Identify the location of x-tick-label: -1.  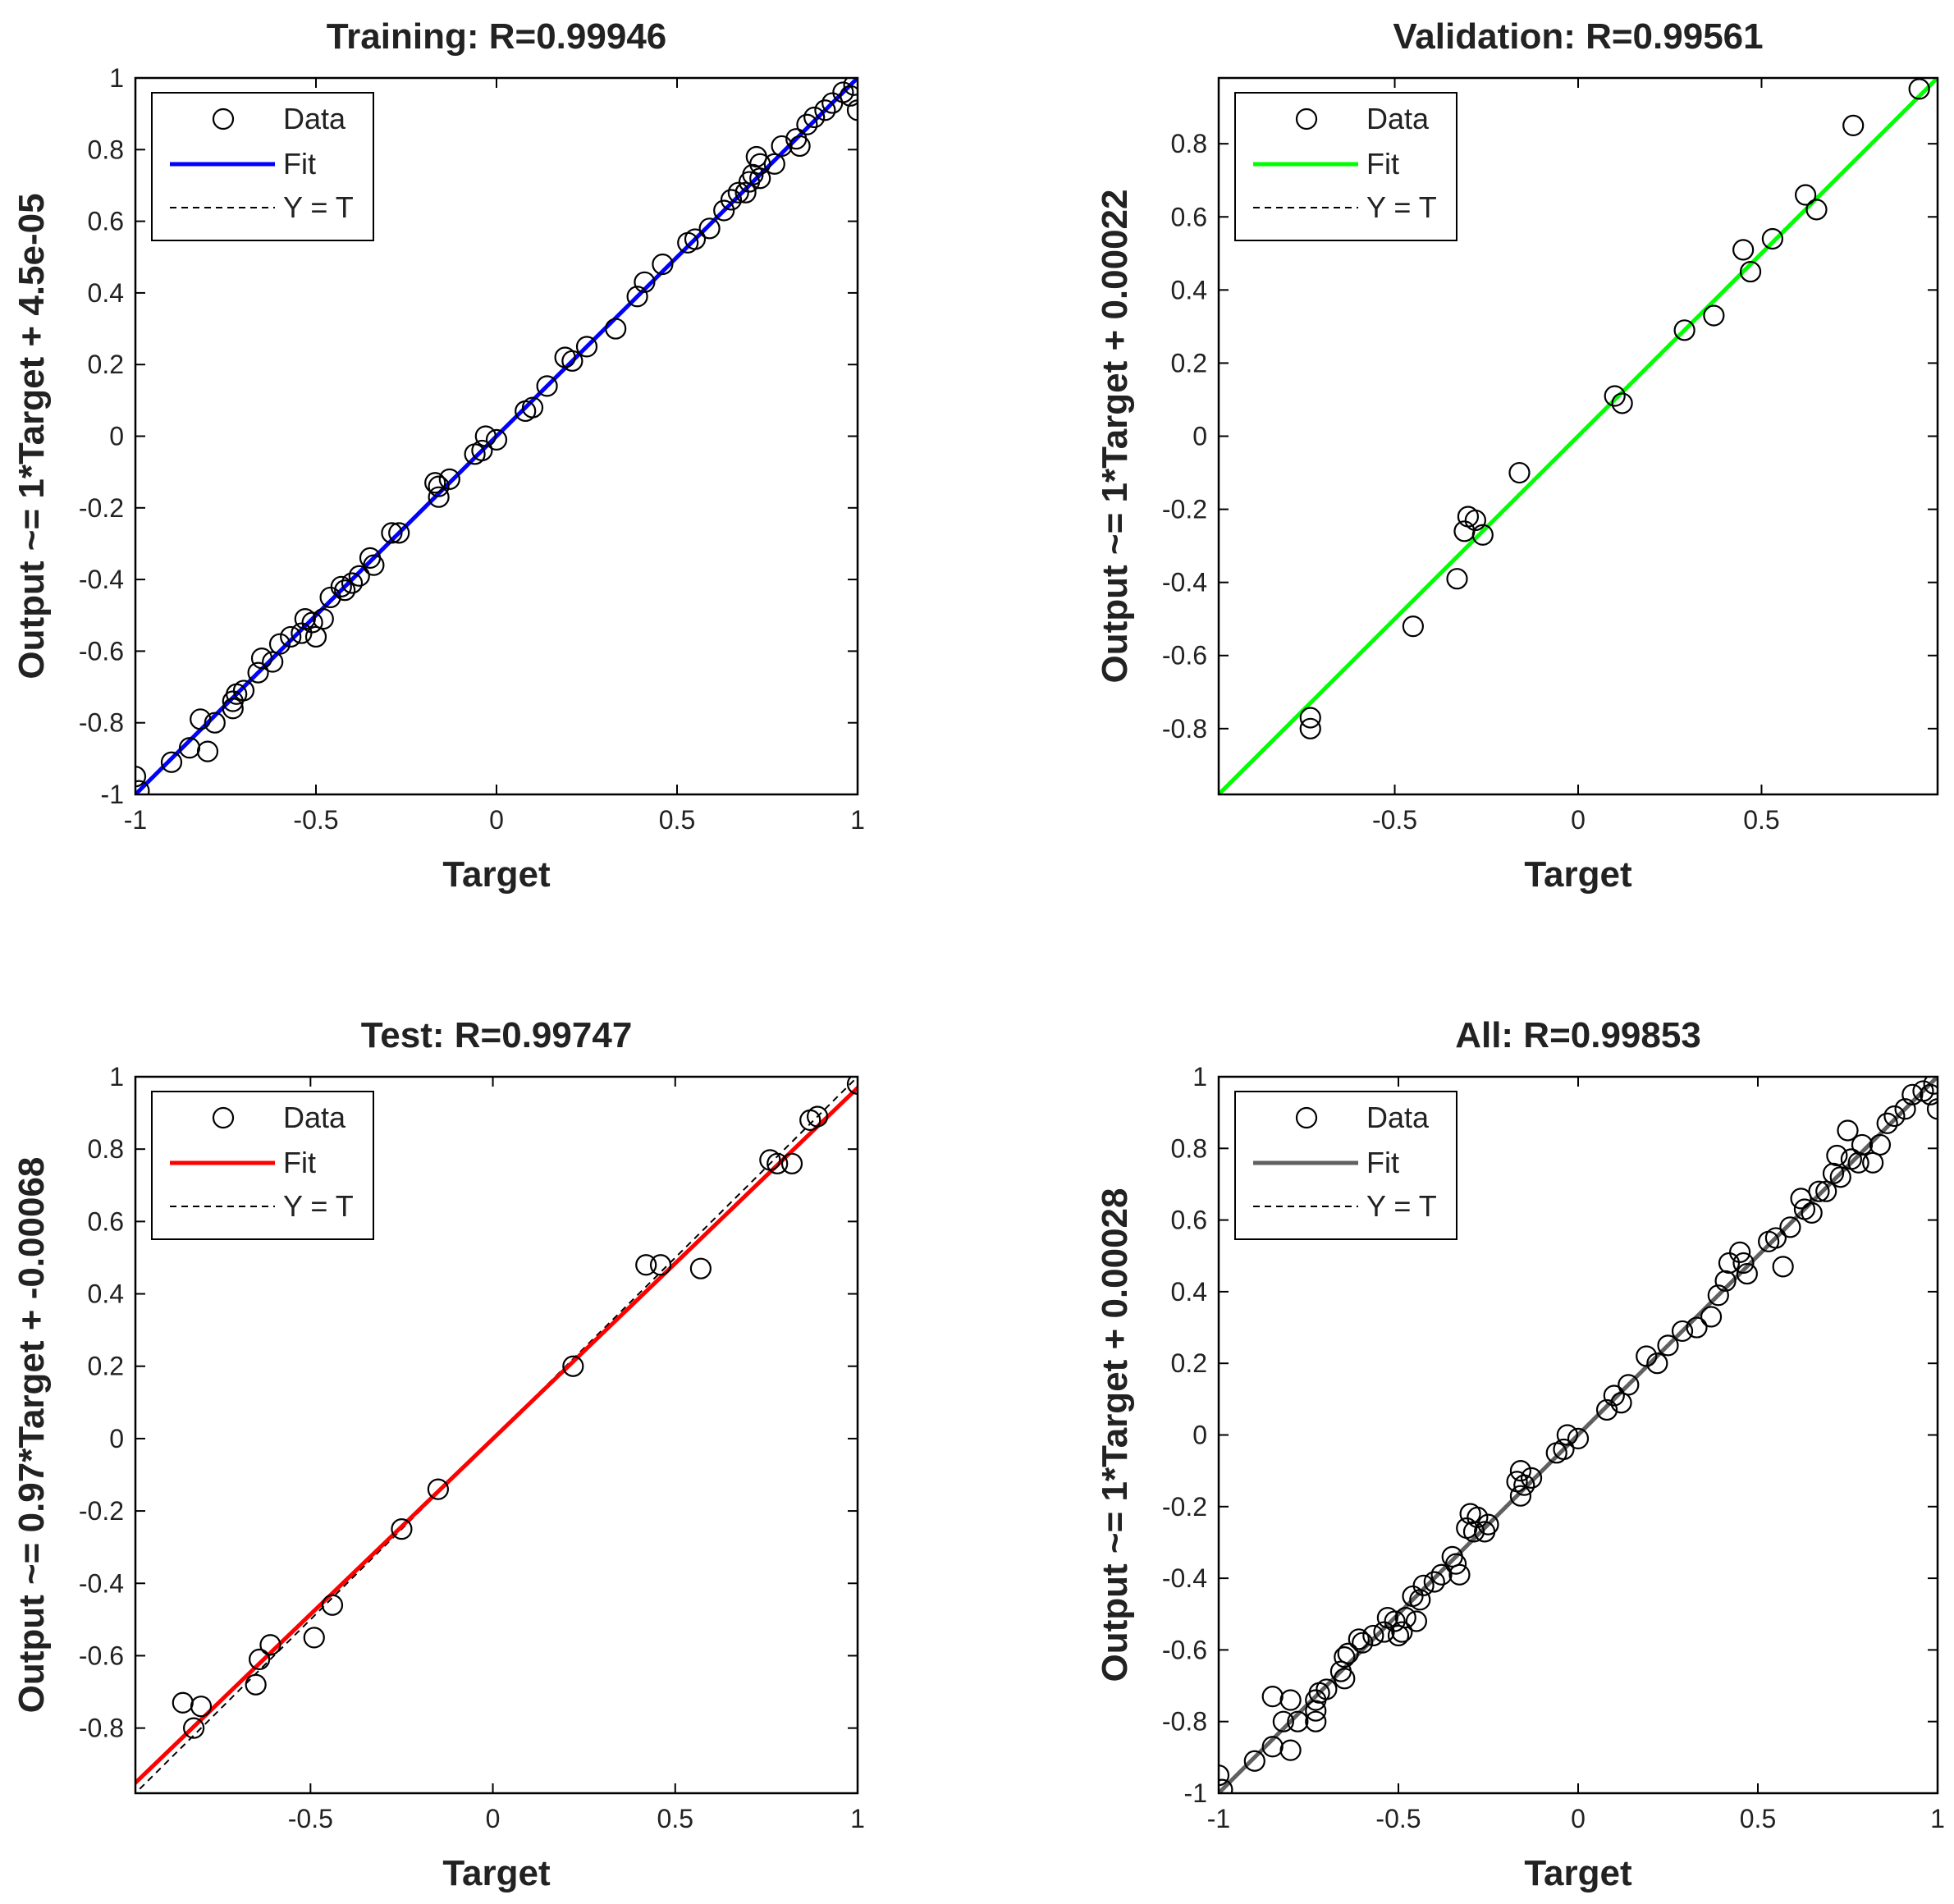
(135, 820).